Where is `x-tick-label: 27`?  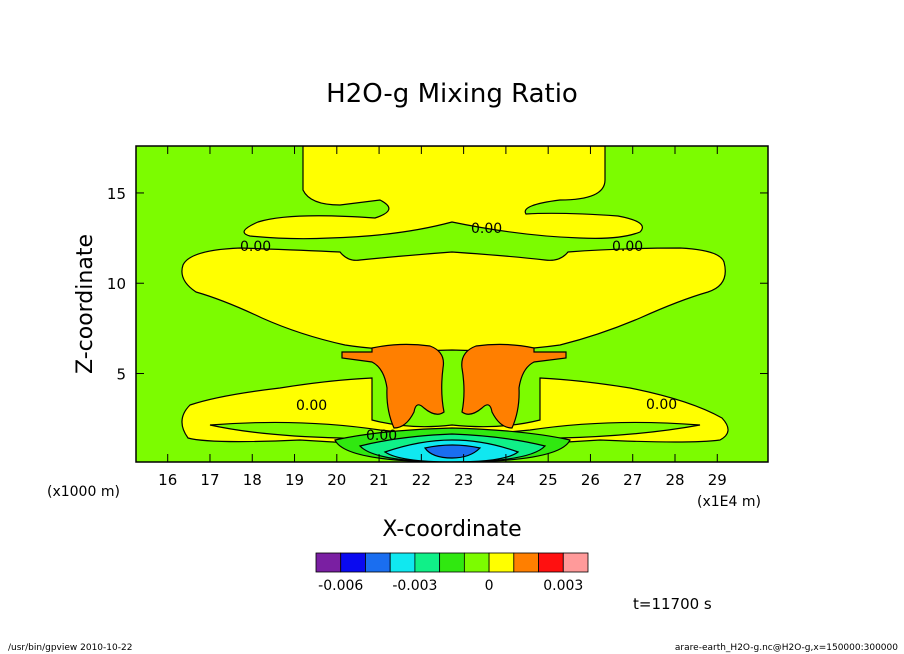 x-tick-label: 27 is located at coordinates (632, 480).